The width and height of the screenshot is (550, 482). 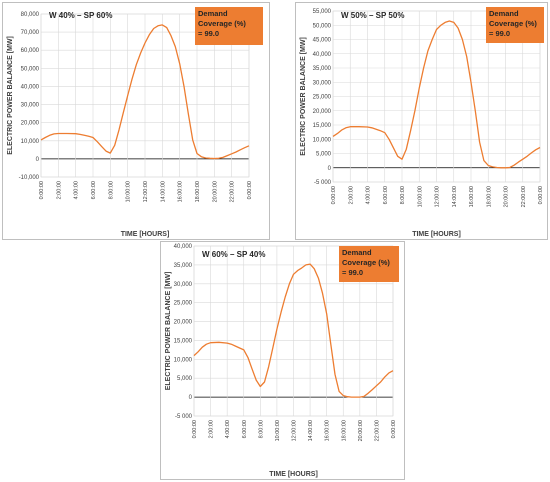 I want to click on y-tick-label: -10,000, so click(x=29, y=178).